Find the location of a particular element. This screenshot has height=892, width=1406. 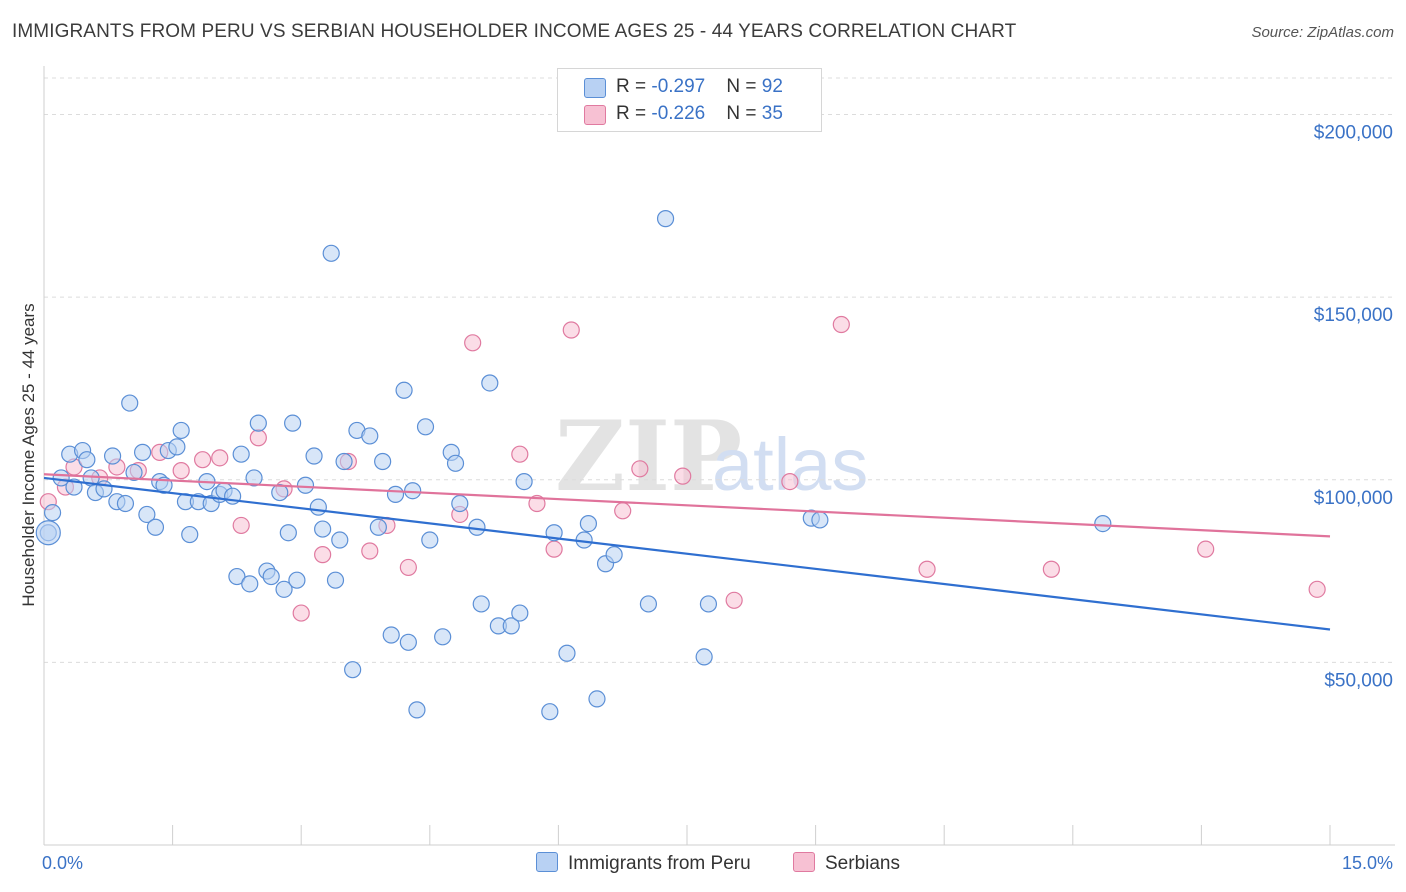

legend-r-value: -0.226 is located at coordinates (678, 113).